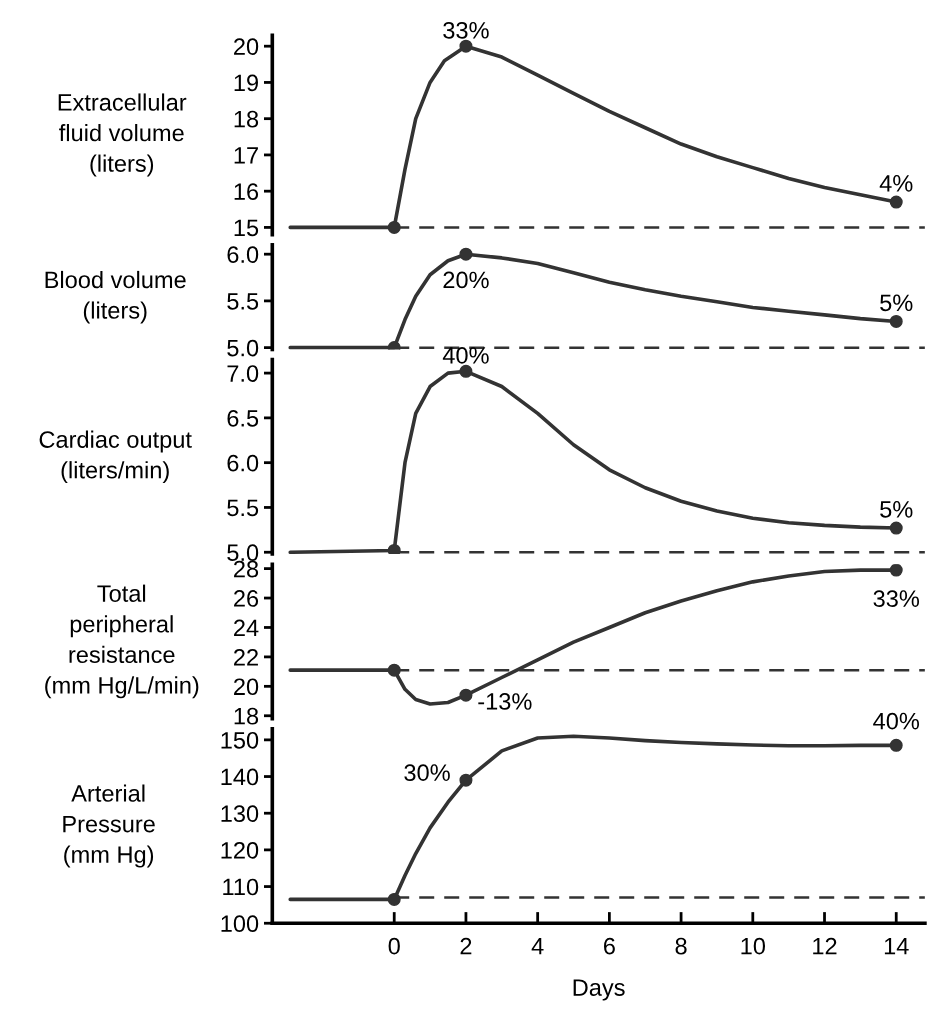  What do you see at coordinates (241, 887) in the screenshot?
I see `y-tick-label: 110` at bounding box center [241, 887].